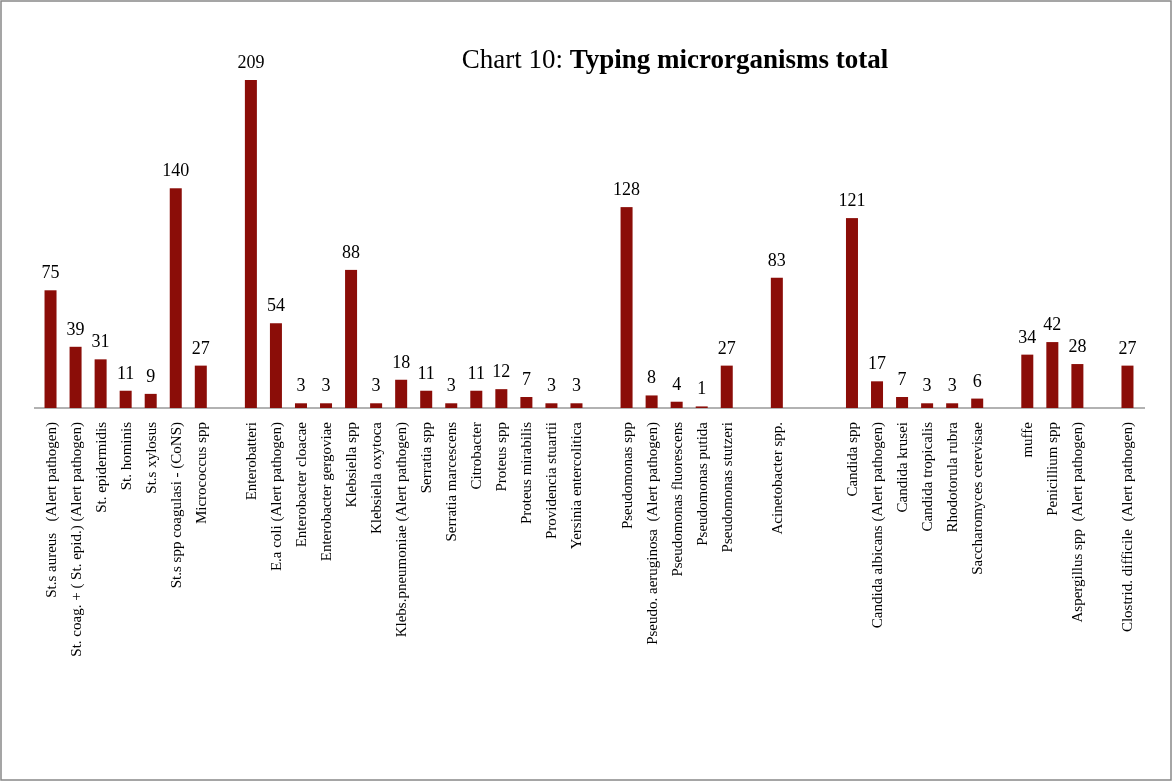 The height and width of the screenshot is (781, 1172). I want to click on x-tick-label: Citrobacter, so click(476, 456).